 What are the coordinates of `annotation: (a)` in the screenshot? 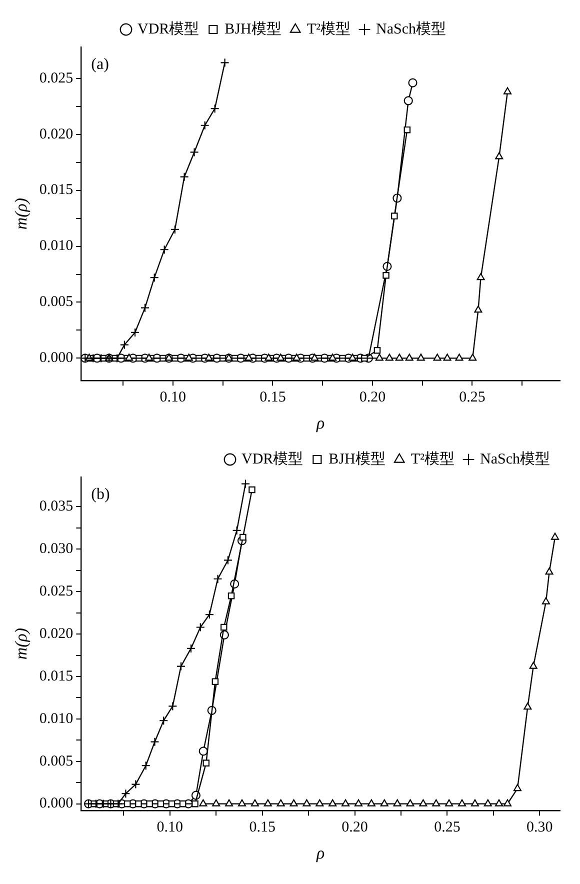 It's located at (100, 65).